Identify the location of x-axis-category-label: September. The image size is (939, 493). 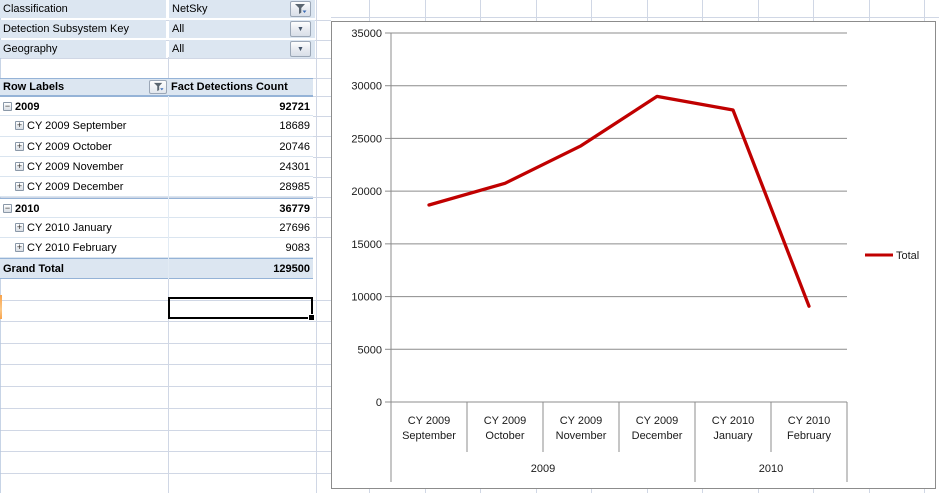
(429, 436).